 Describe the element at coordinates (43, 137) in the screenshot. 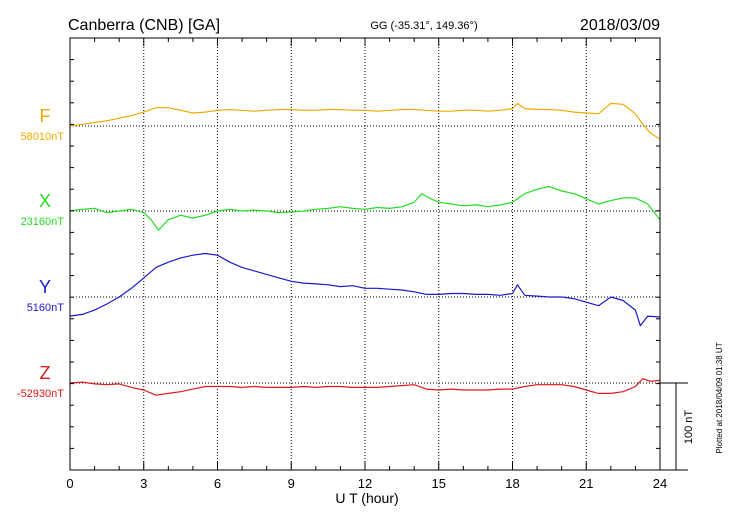

I see `series-baseline-F: 58010nT` at that location.